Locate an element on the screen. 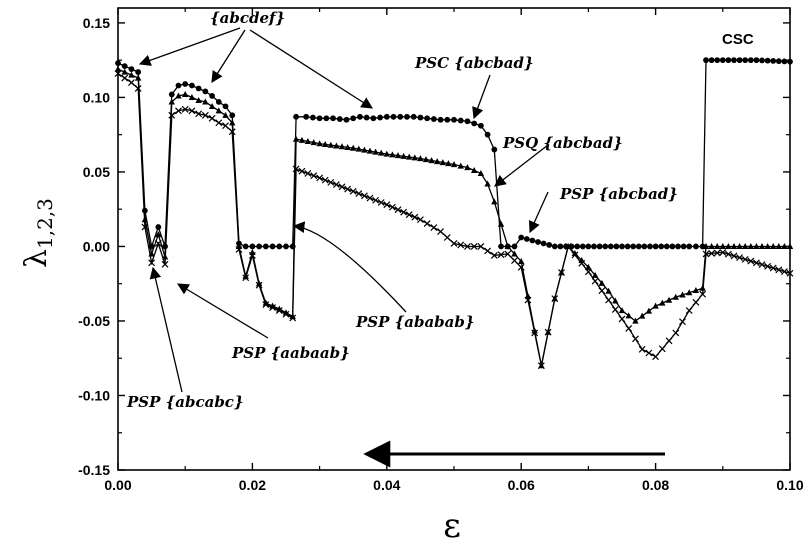 This screenshot has width=806, height=543. annotation-psc-abcbad: PSC {abcbad} is located at coordinates (474, 63).